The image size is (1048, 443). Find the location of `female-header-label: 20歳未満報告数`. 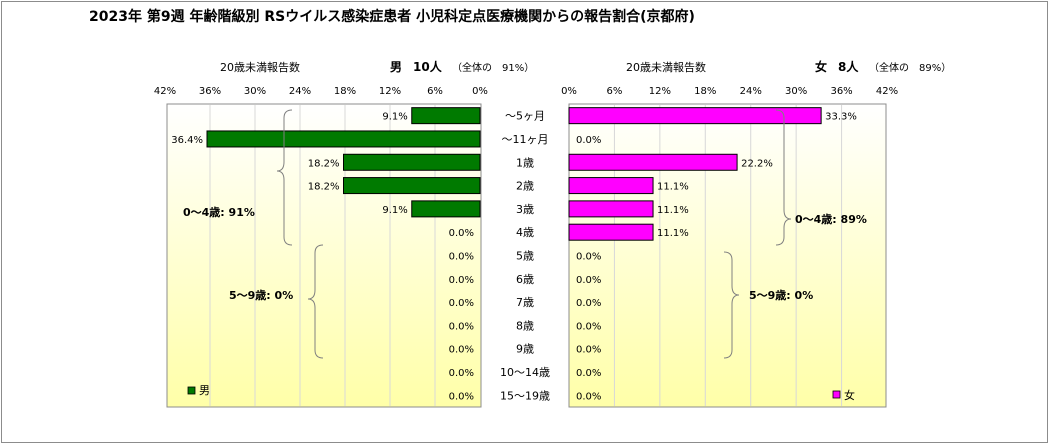

female-header-label: 20歳未満報告数 is located at coordinates (666, 67).